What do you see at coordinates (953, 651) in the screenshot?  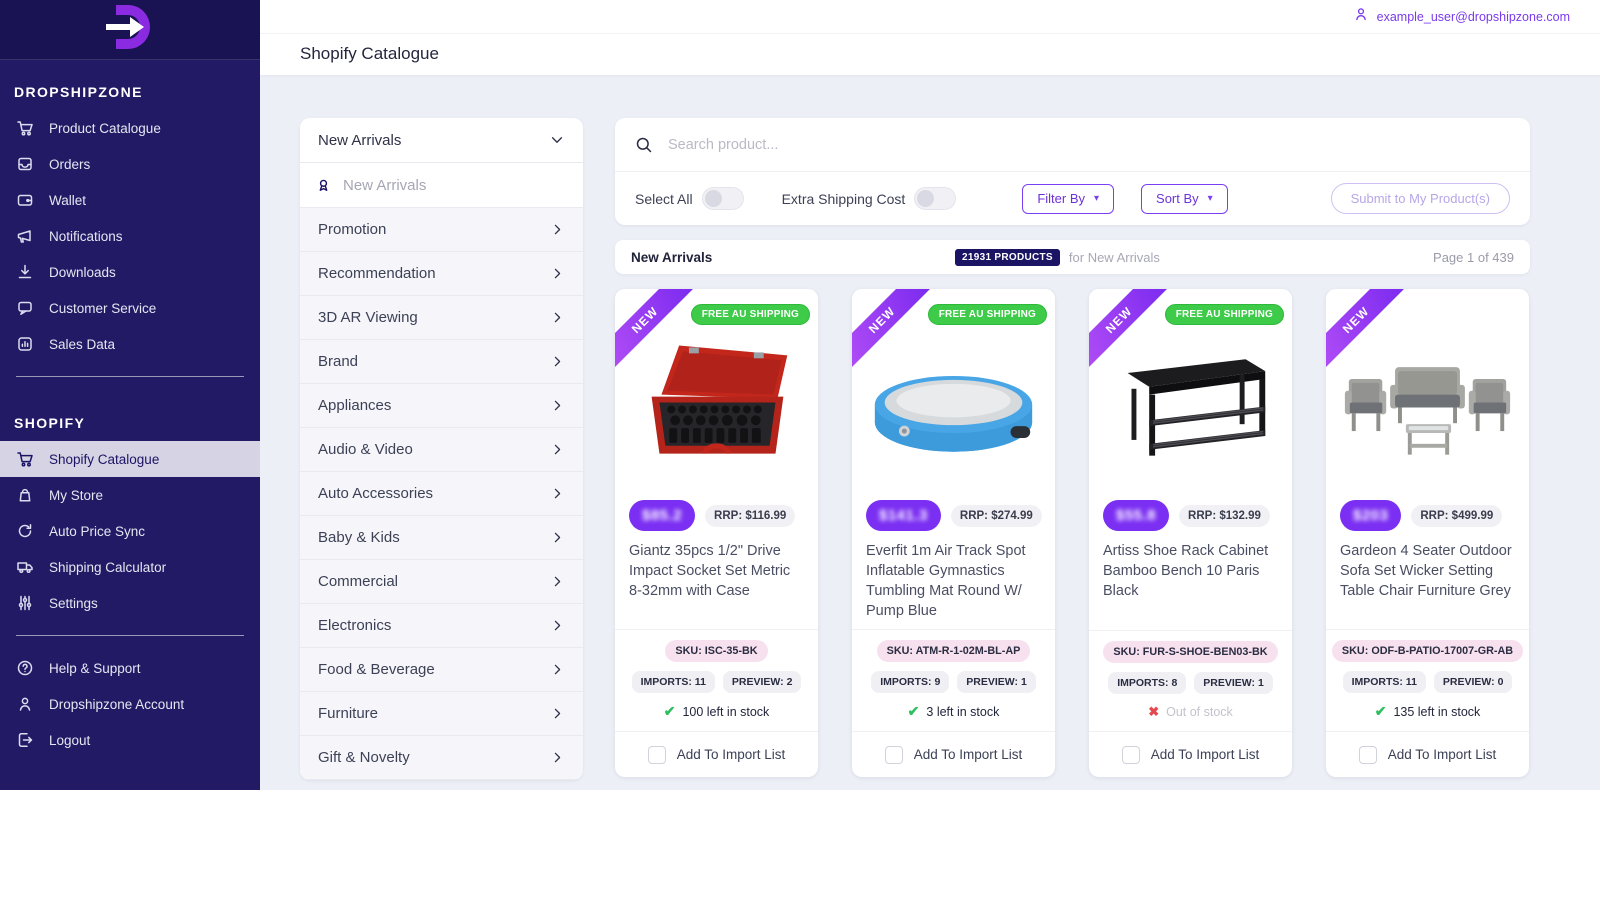 I see `sku-badge: SKU: ATM-R-1-02M-BL-AP` at bounding box center [953, 651].